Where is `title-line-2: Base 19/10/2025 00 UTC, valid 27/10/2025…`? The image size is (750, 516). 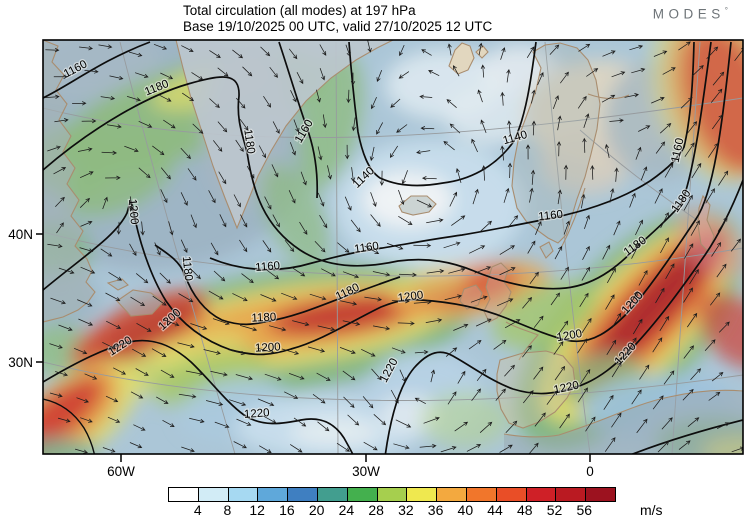
title-line-2: Base 19/10/2025 00 UTC, valid 27/10/2025… is located at coordinates (338, 26).